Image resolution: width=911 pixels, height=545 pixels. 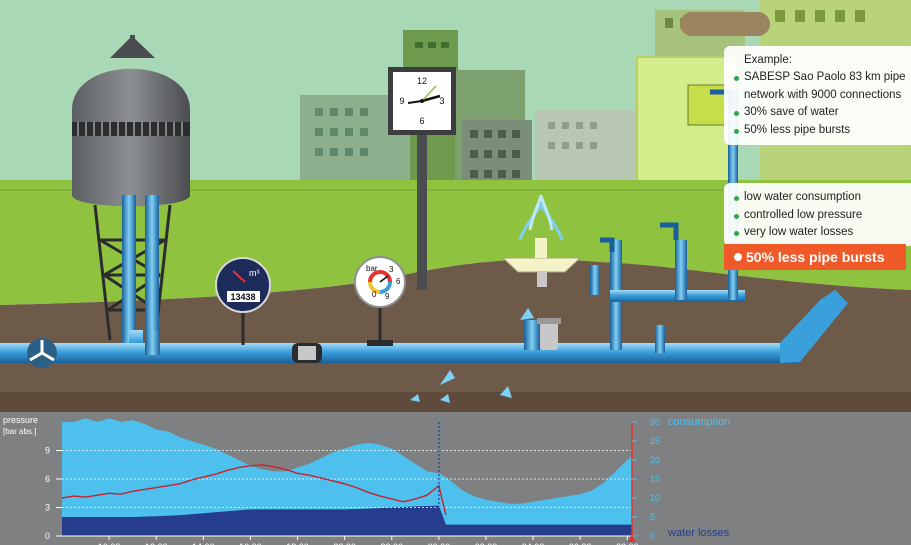 What do you see at coordinates (738, 257) in the screenshot?
I see `bullet-icon` at bounding box center [738, 257].